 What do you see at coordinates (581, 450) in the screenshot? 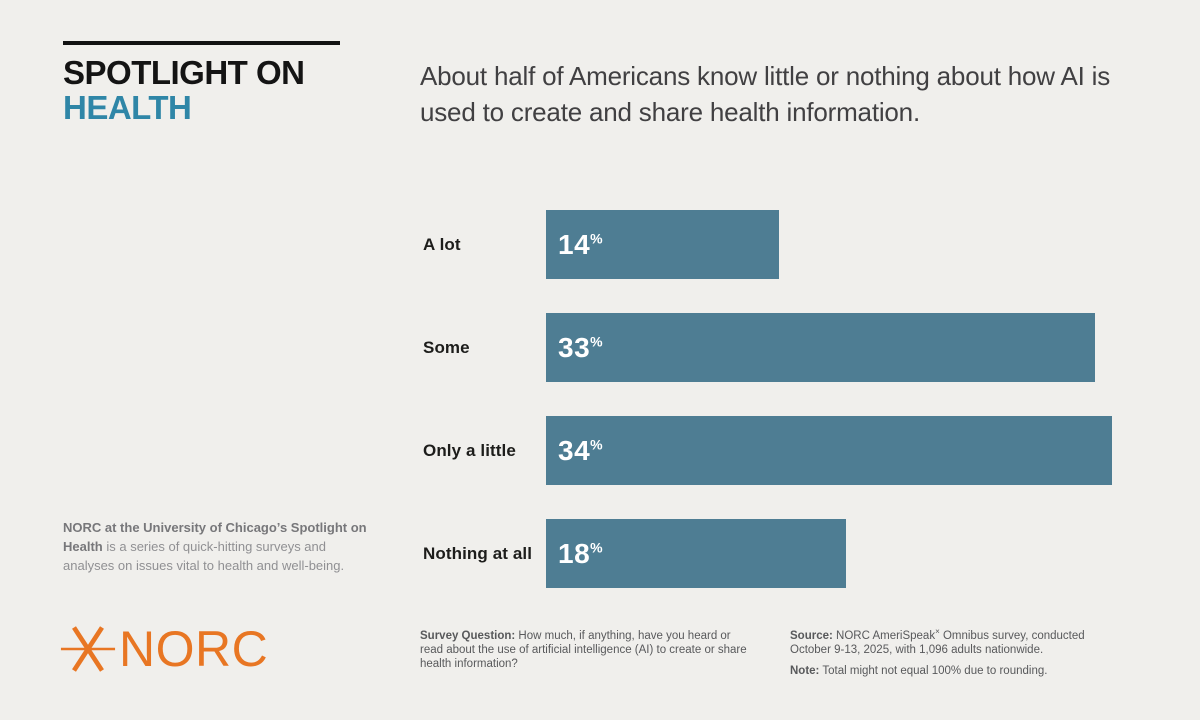
I see `bar-value-label: 34%` at bounding box center [581, 450].